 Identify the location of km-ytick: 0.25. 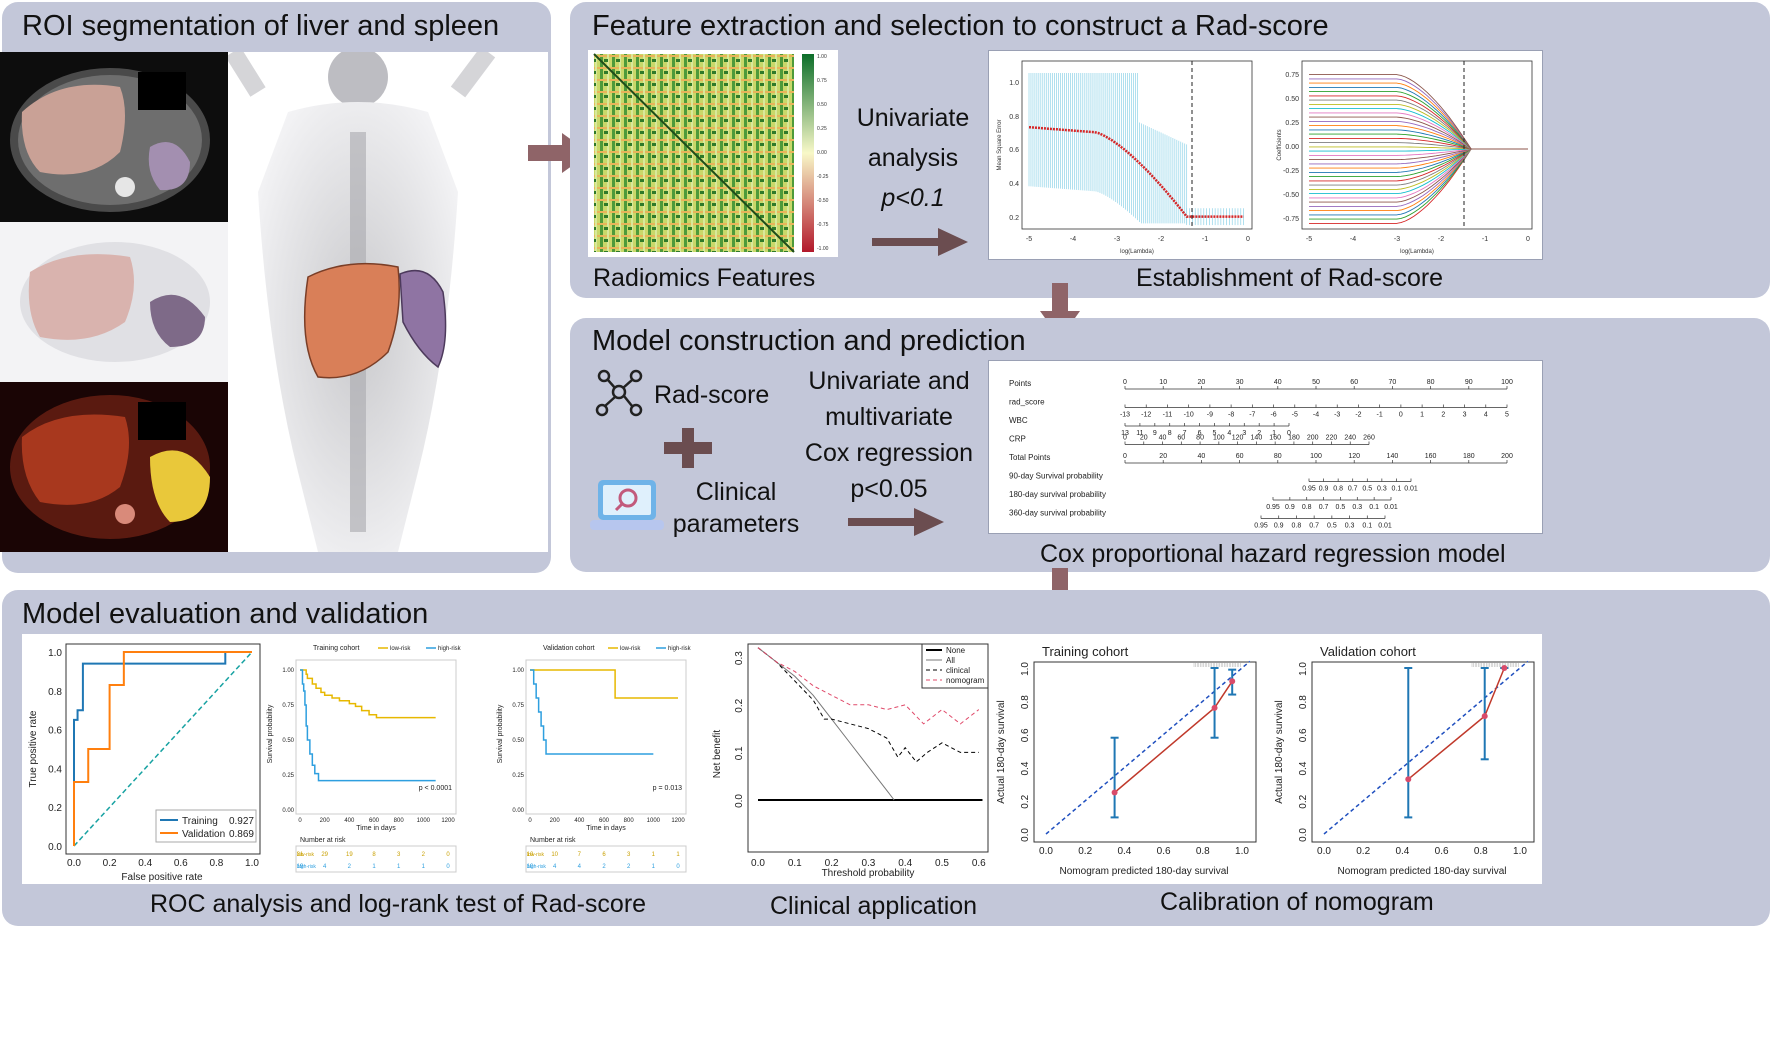
(518, 776).